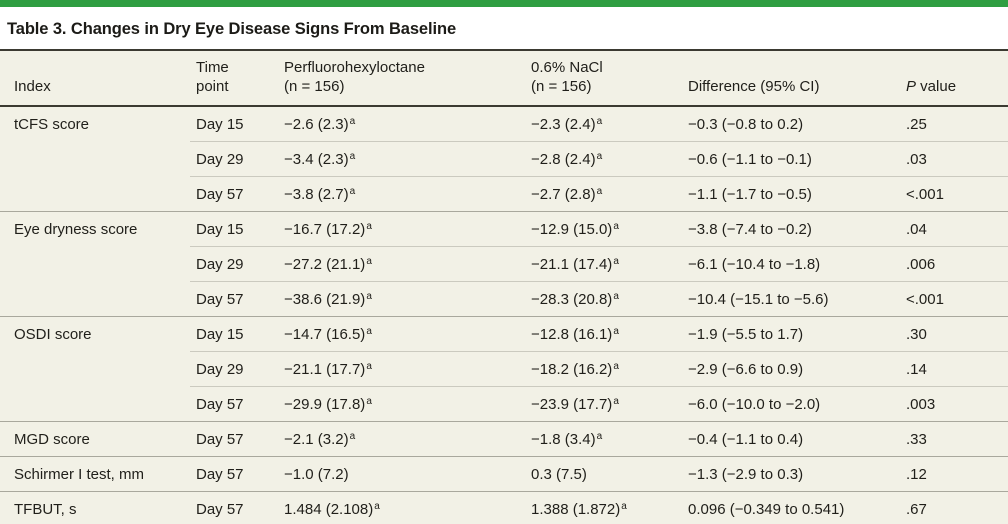 This screenshot has height=524, width=1008. What do you see at coordinates (95, 474) in the screenshot?
I see `index-cell: Schirmer I test, mm` at bounding box center [95, 474].